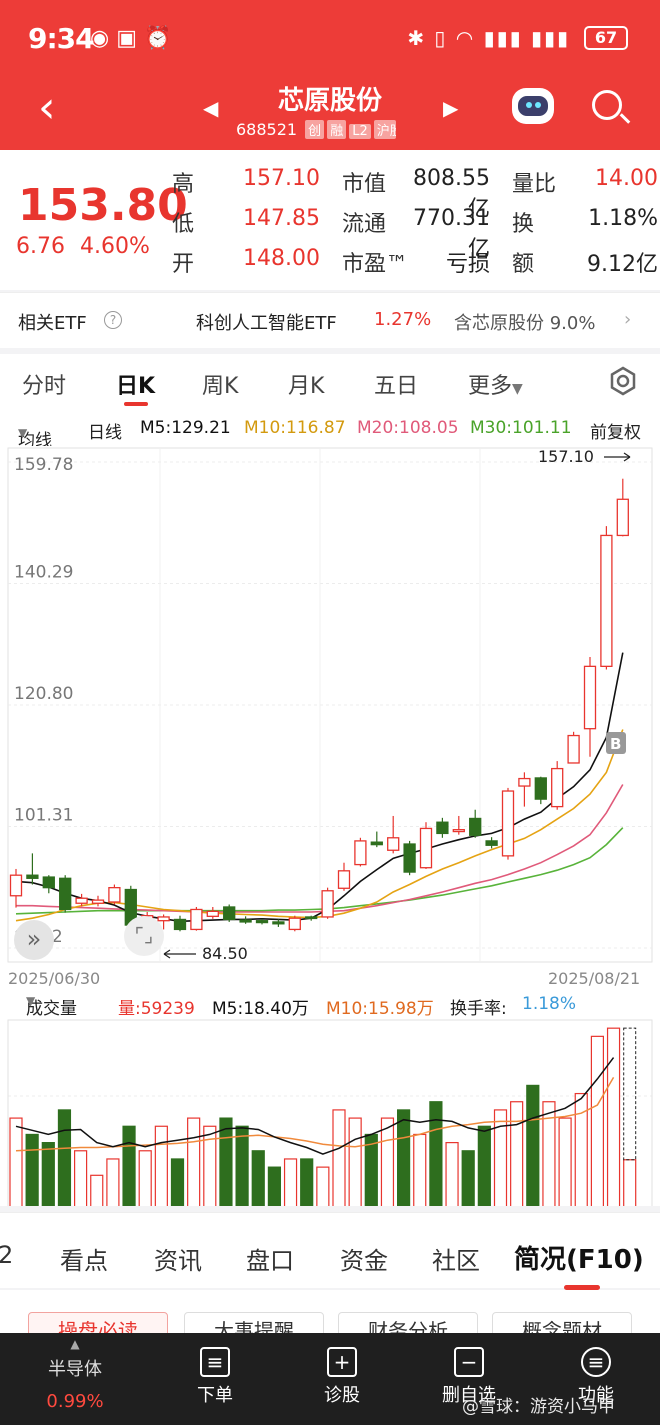 Image resolution: width=660 pixels, height=1425 pixels. Describe the element at coordinates (84, 1261) in the screenshot. I see `tab-highlights: 看点` at that location.